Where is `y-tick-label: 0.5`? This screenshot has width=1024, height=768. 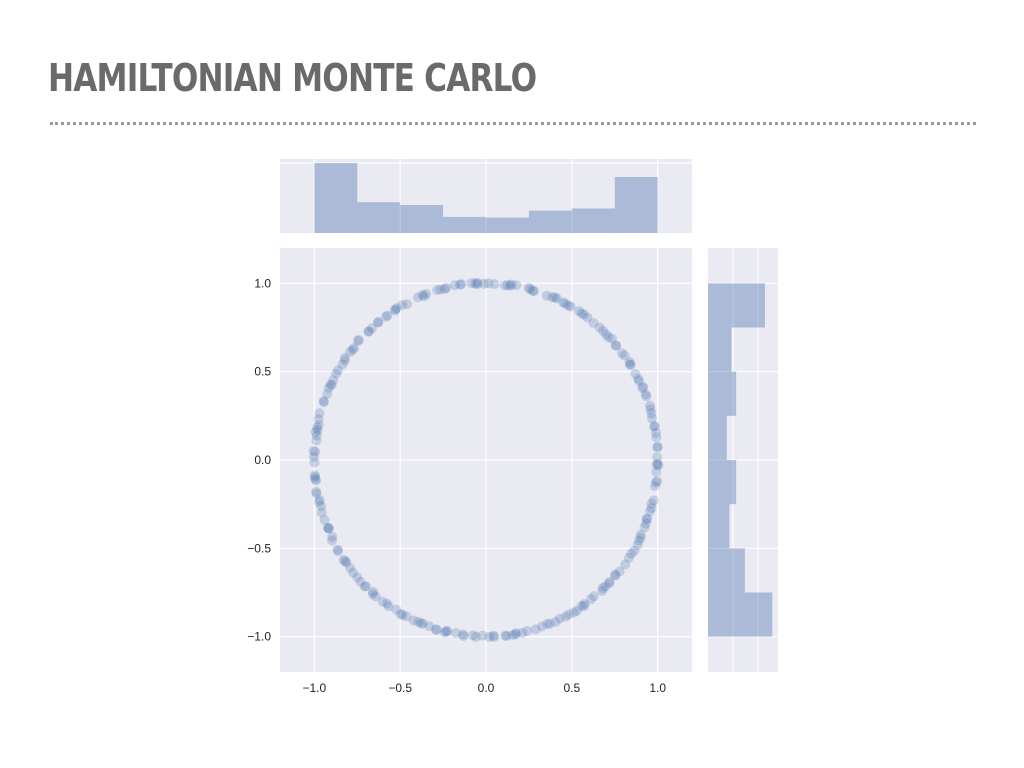 y-tick-label: 0.5 is located at coordinates (262, 372).